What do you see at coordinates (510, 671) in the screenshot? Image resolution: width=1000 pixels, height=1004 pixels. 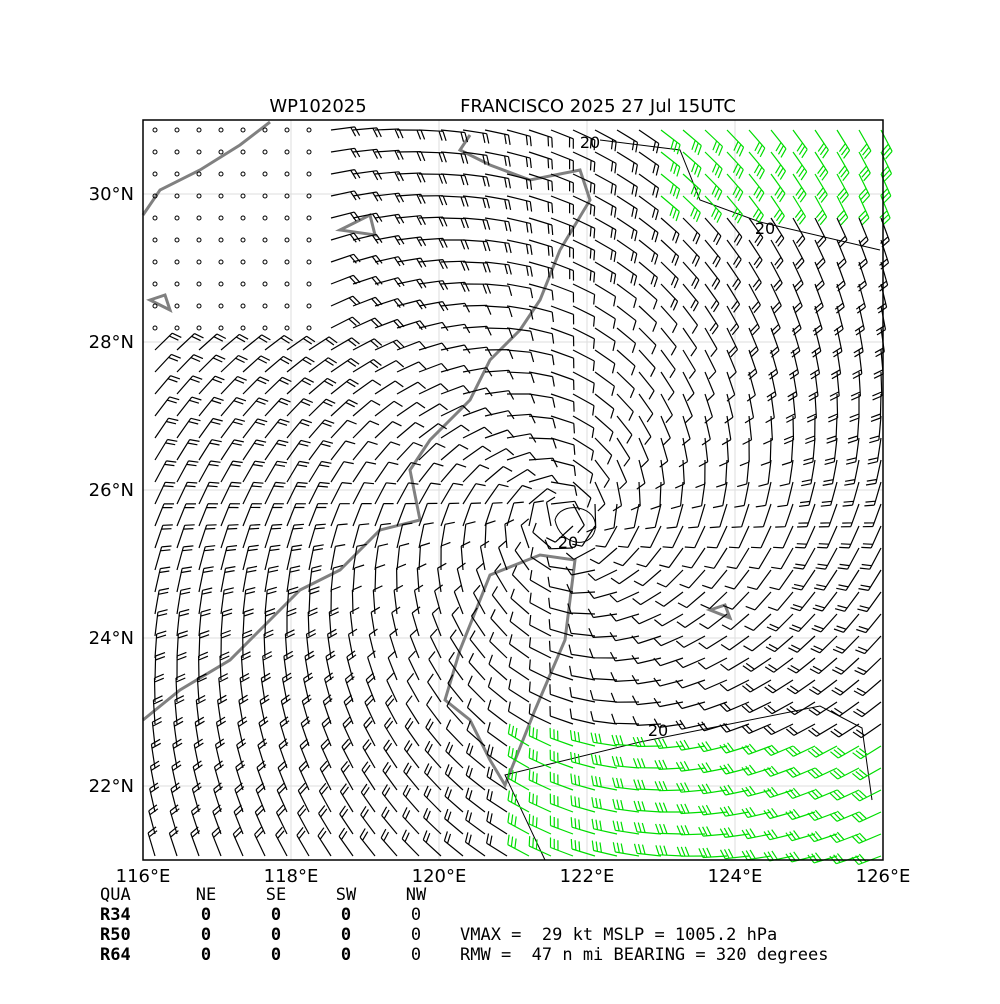 I see `taiwan` at bounding box center [510, 671].